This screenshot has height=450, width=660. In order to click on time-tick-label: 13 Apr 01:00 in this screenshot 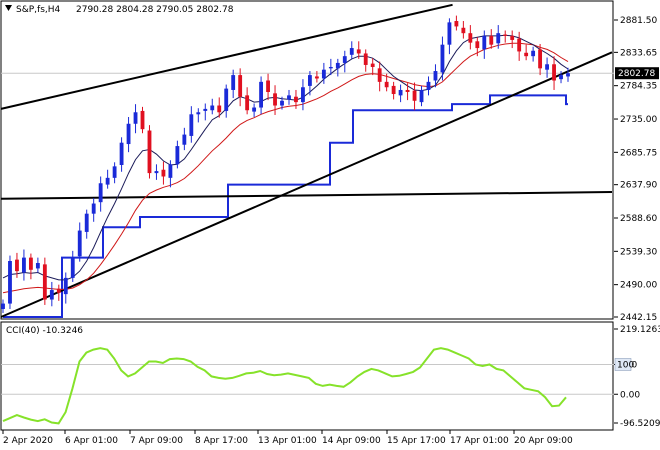, I will do `click(287, 441)`.